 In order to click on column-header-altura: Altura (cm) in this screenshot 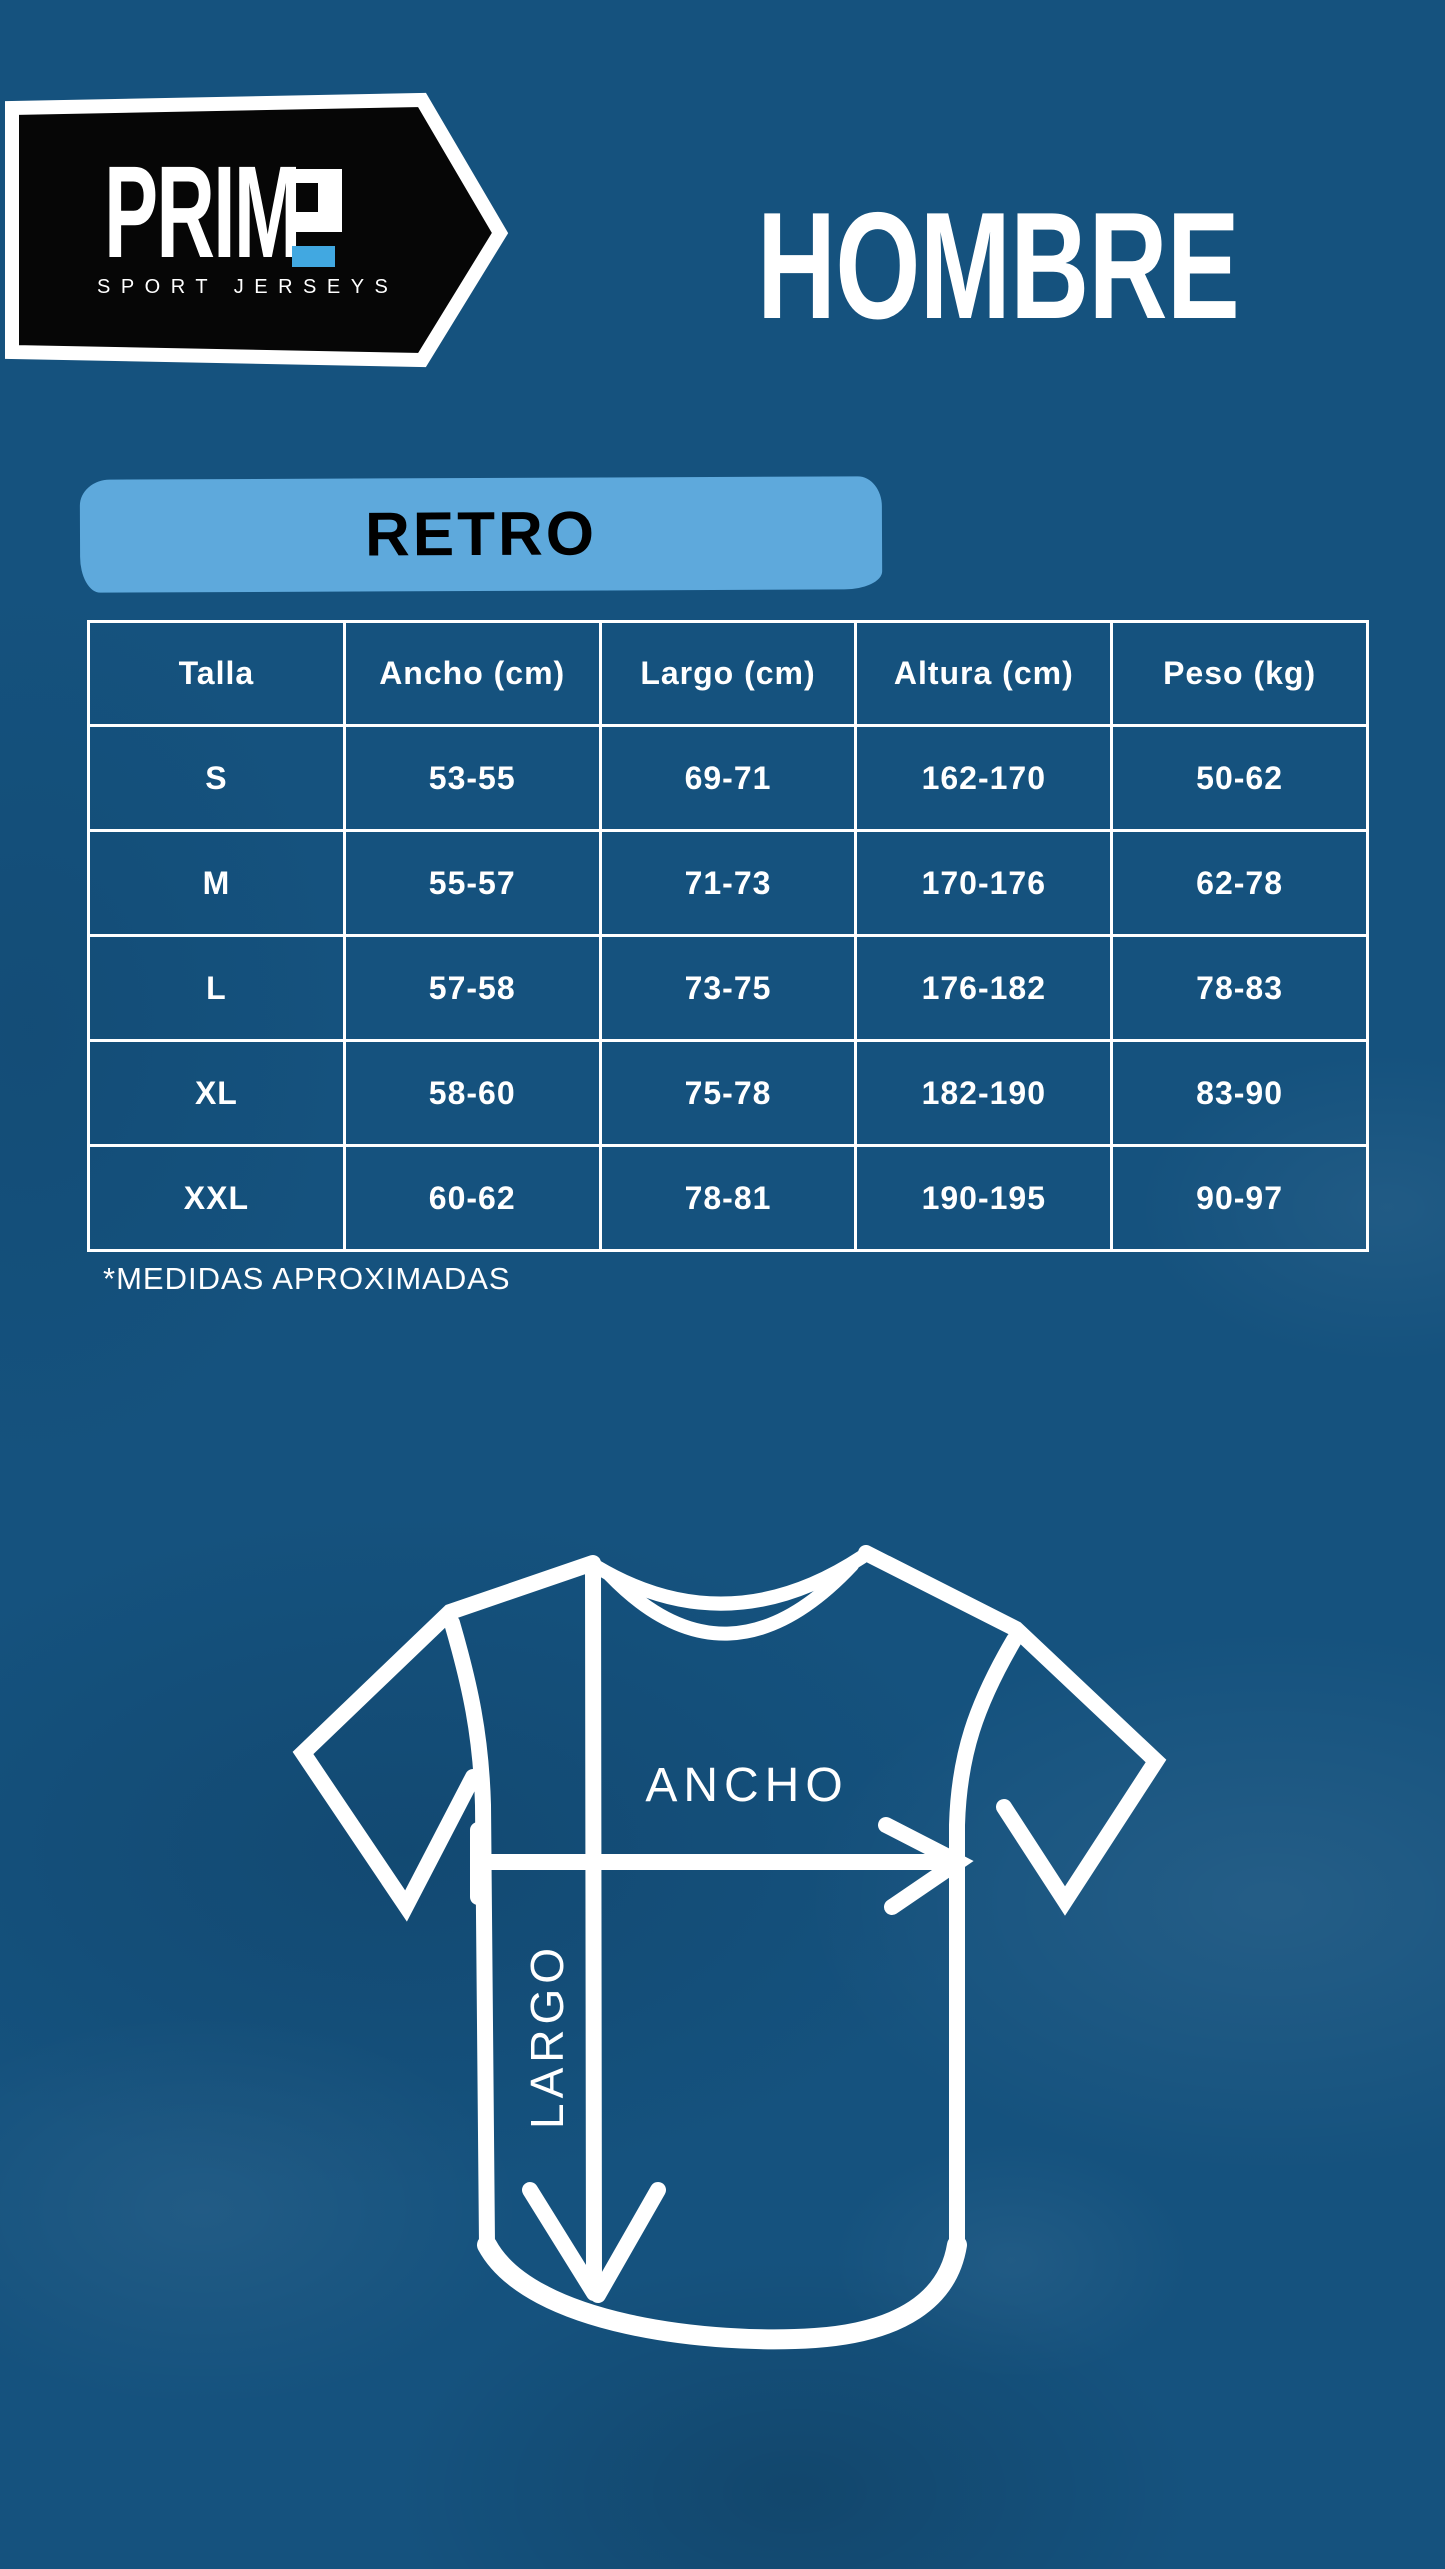, I will do `click(984, 673)`.